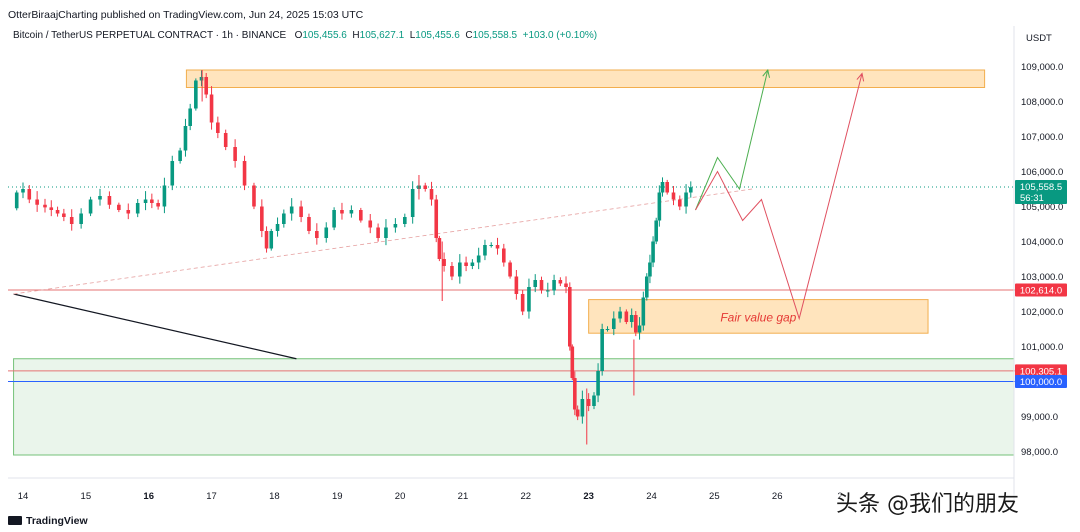 The width and height of the screenshot is (1080, 532). I want to click on close-value: 105,558.5, so click(495, 35).